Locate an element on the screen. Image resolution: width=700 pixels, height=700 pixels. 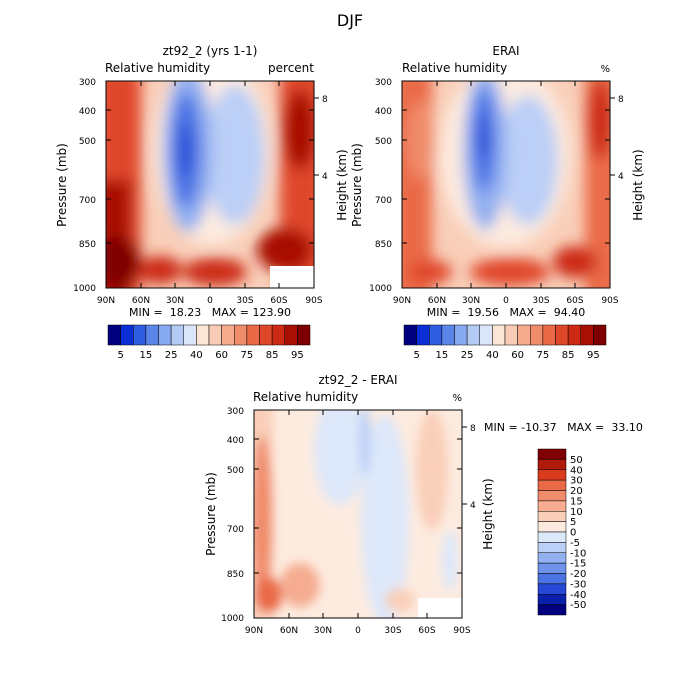
x-tick-label: 30S is located at coordinates (392, 631).